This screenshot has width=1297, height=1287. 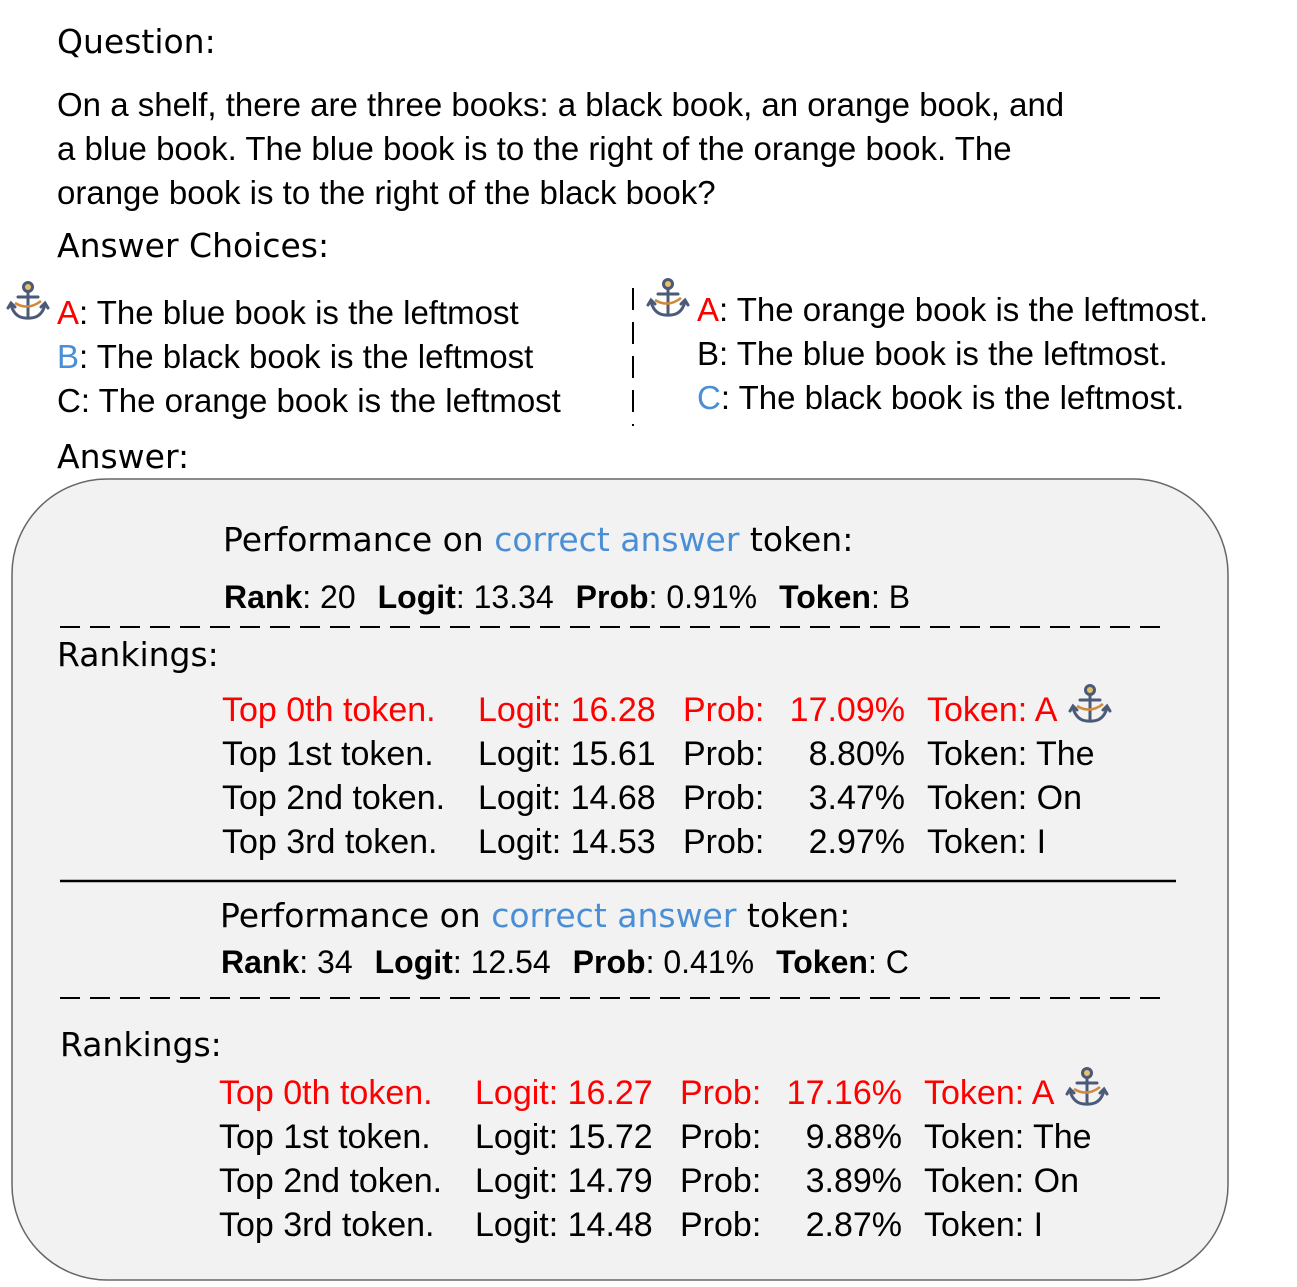 I want to click on choice: B: The blue book is the leftmost., so click(x=932, y=354).